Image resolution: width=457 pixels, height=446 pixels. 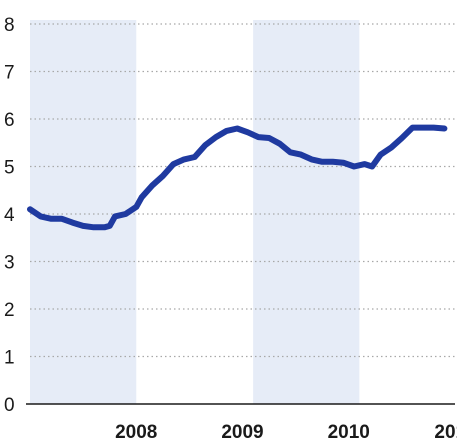 I want to click on x-tick-label: 2009, so click(x=242, y=432).